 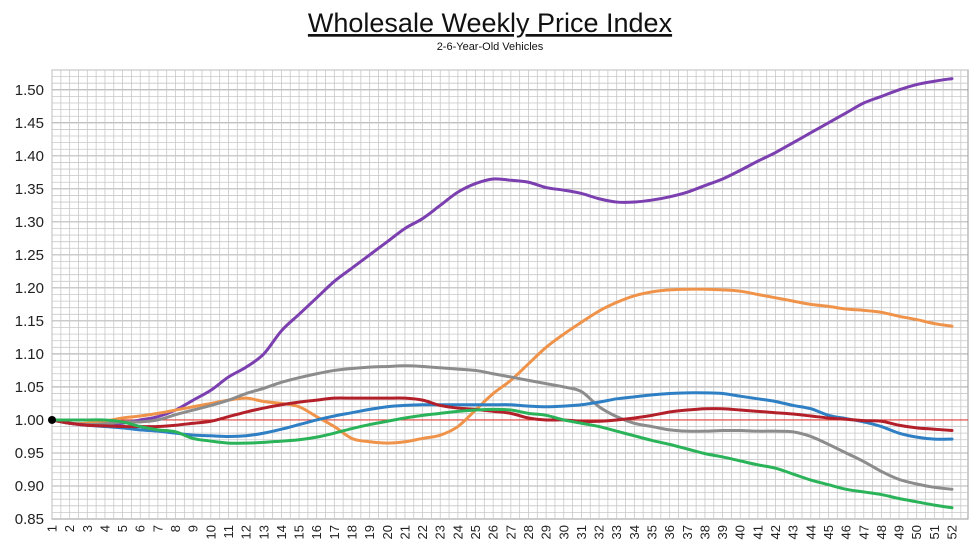 What do you see at coordinates (29, 486) in the screenshot?
I see `y-tick-label: 0.90` at bounding box center [29, 486].